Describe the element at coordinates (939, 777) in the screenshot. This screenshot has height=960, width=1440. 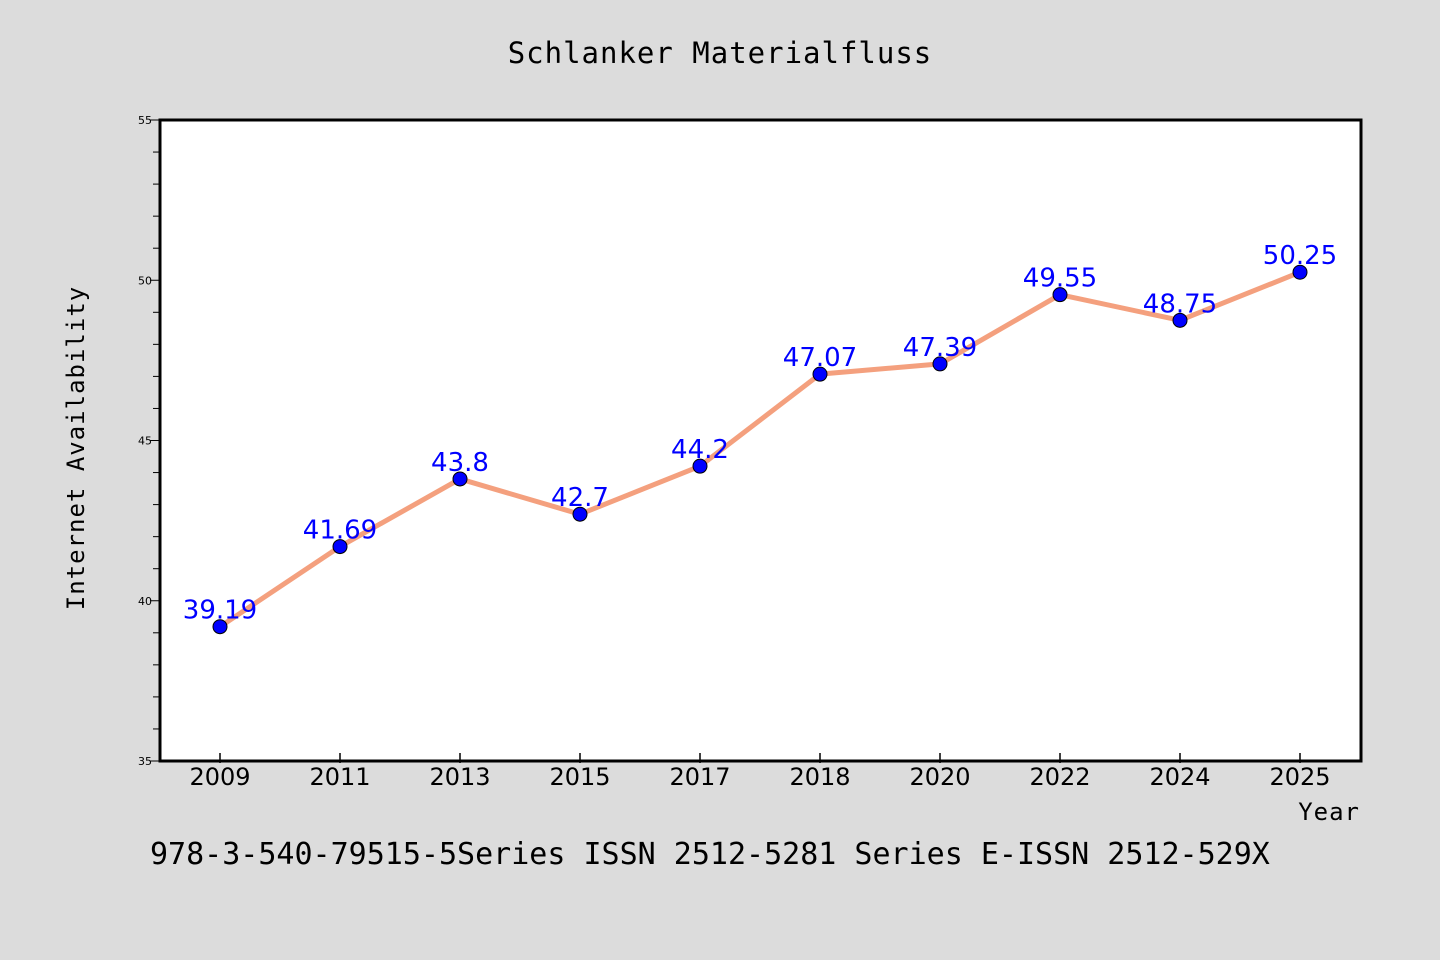
I see `x-tick-label: 2020` at that location.